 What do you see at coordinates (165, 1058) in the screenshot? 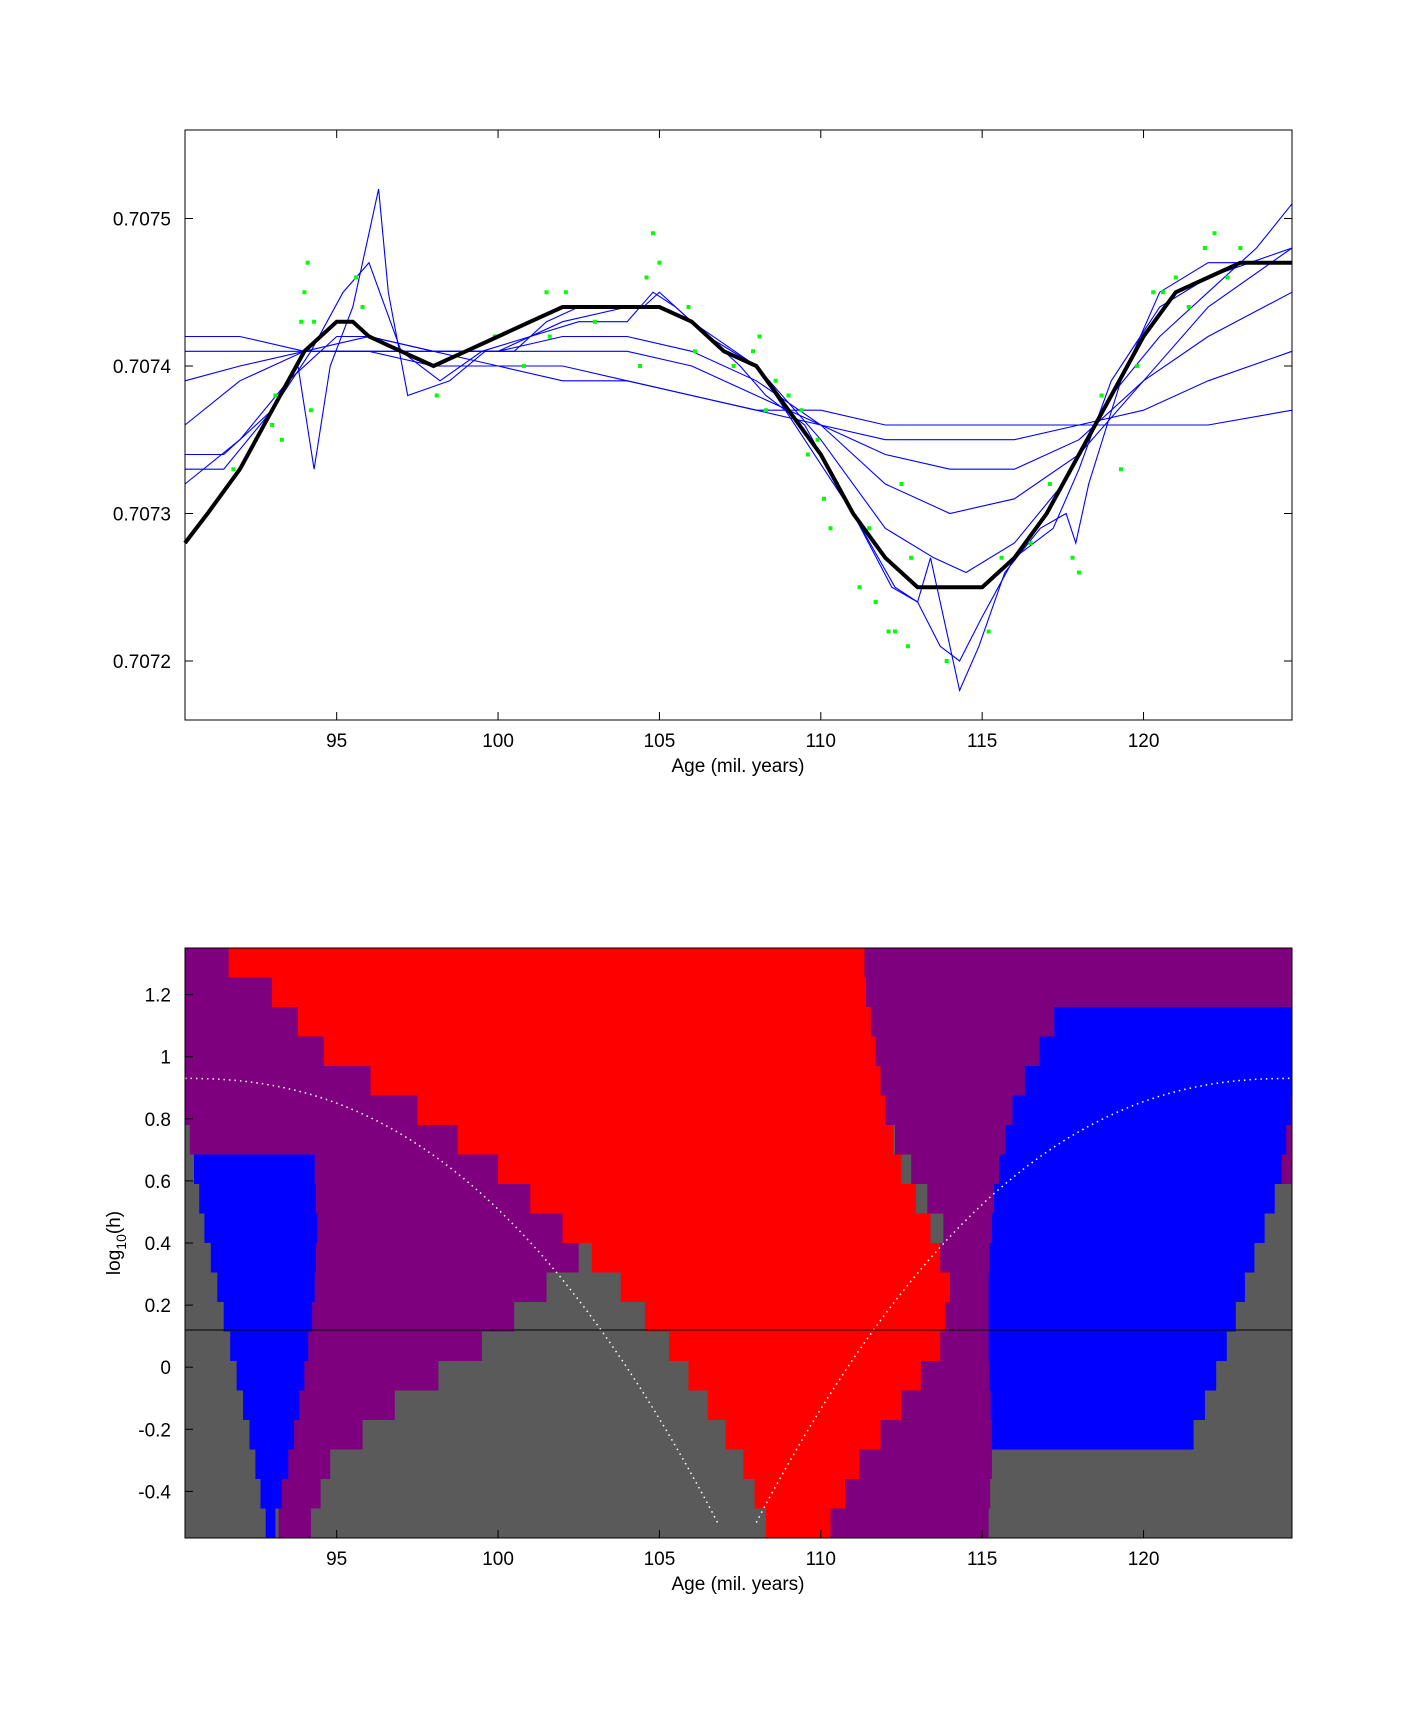
I see `y-tick-label: 1` at bounding box center [165, 1058].